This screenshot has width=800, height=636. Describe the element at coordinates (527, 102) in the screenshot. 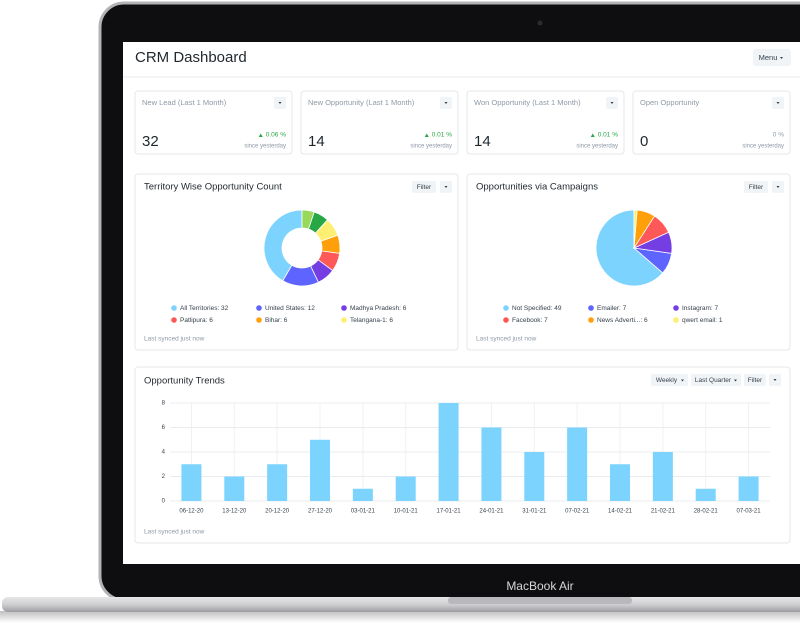

I see `card-title: Won Opportunity (Last 1 Month)` at that location.